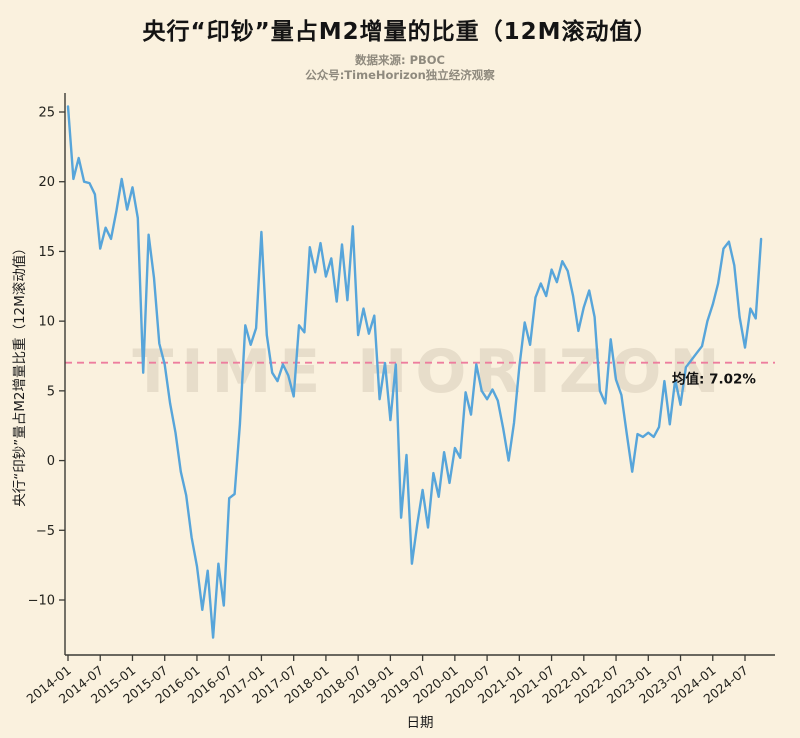 This screenshot has height=738, width=800. Describe the element at coordinates (46, 182) in the screenshot. I see `y-tick-label: 20` at that location.